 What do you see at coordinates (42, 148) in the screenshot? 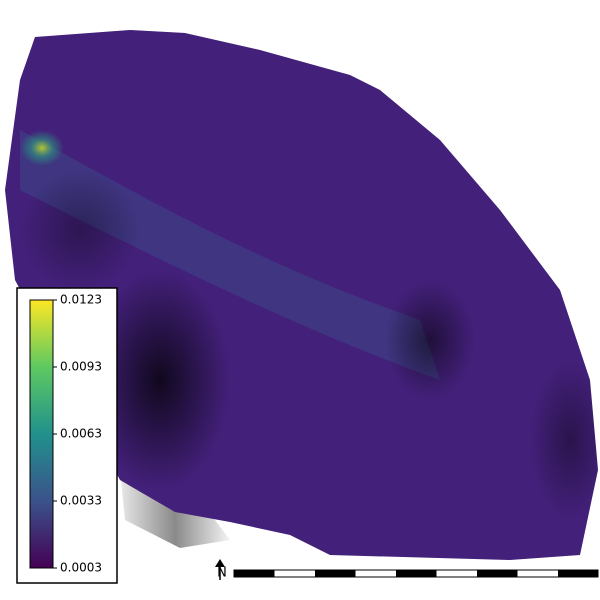
I see `hotspot` at bounding box center [42, 148].